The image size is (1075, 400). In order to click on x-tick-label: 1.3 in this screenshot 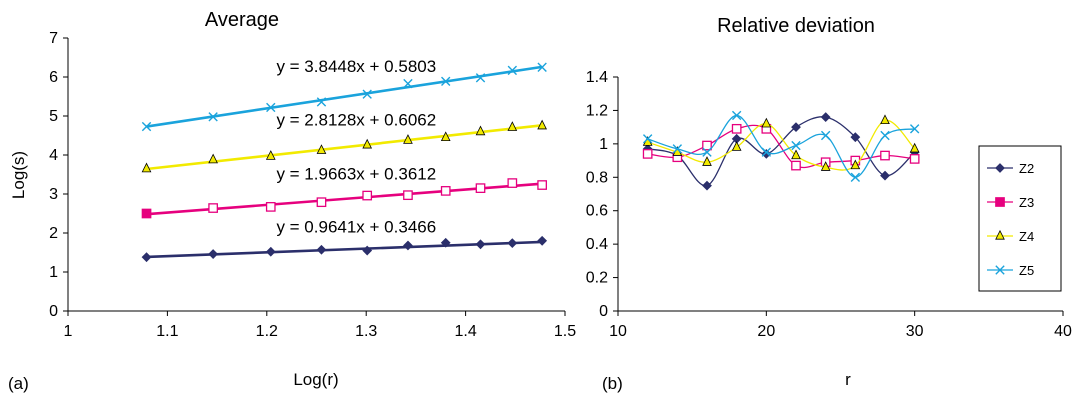, I will do `click(366, 331)`.